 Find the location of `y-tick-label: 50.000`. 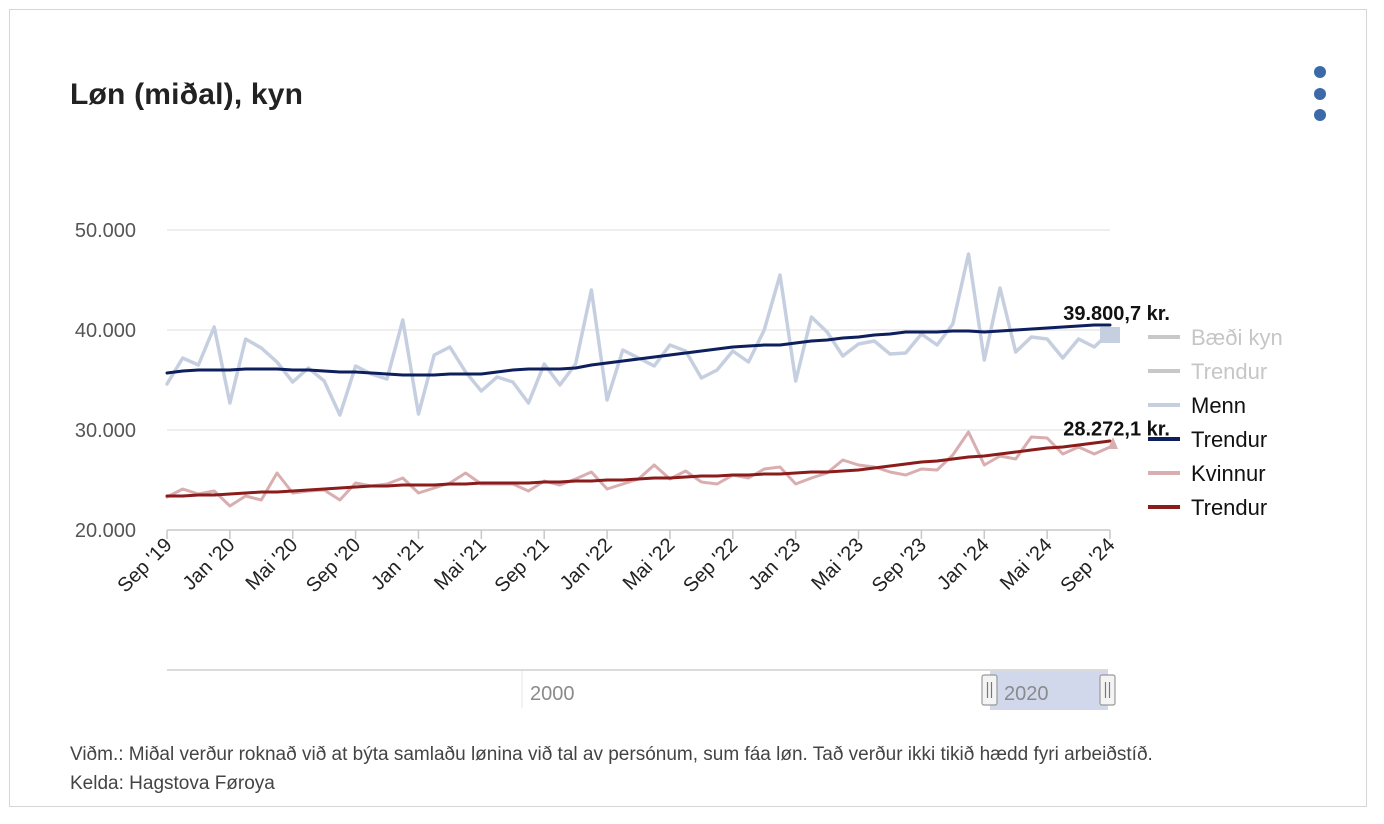

y-tick-label: 50.000 is located at coordinates (105, 231).